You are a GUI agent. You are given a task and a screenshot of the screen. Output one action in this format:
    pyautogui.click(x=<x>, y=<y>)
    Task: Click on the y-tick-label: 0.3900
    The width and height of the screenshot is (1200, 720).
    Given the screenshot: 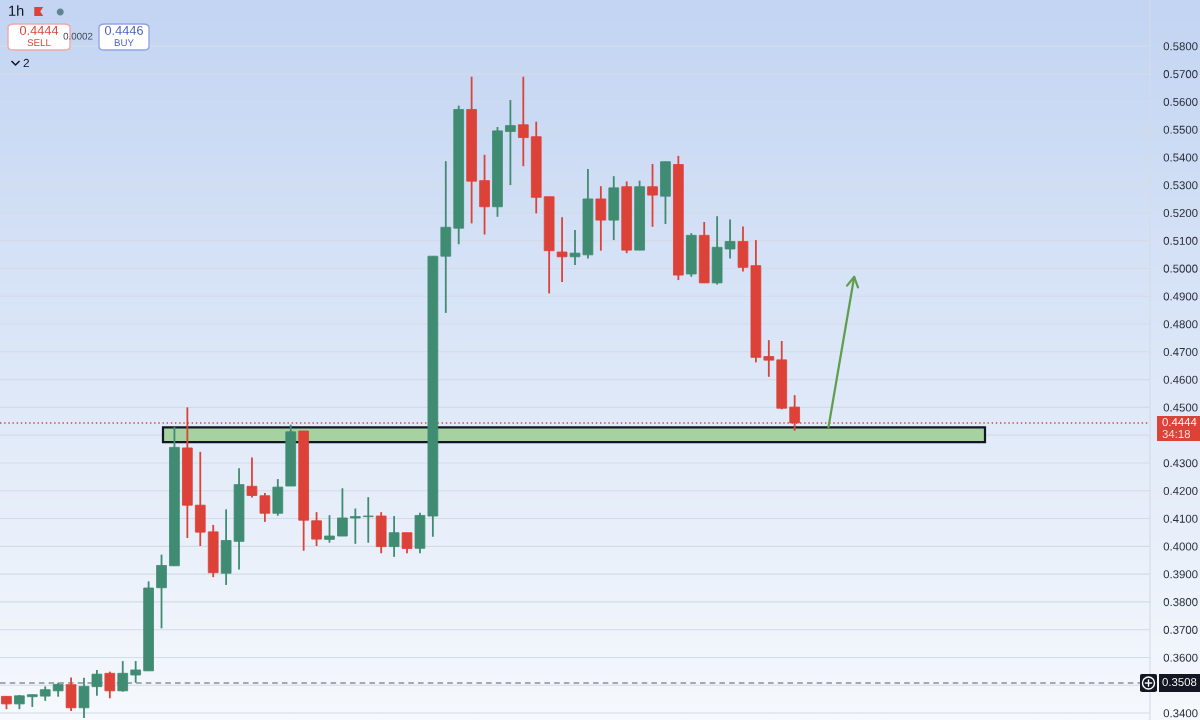 What is the action you would take?
    pyautogui.click(x=1180, y=574)
    